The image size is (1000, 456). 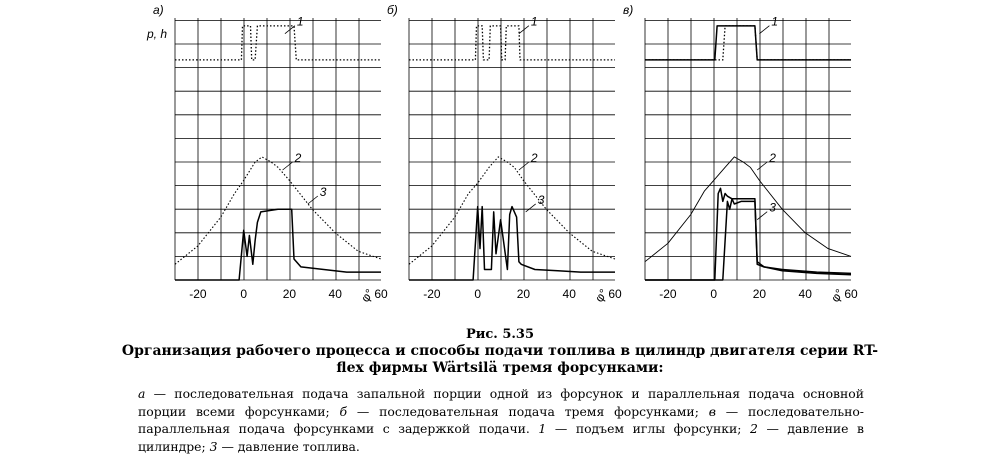 I want to click on panel-letter: в), so click(x=628, y=10).